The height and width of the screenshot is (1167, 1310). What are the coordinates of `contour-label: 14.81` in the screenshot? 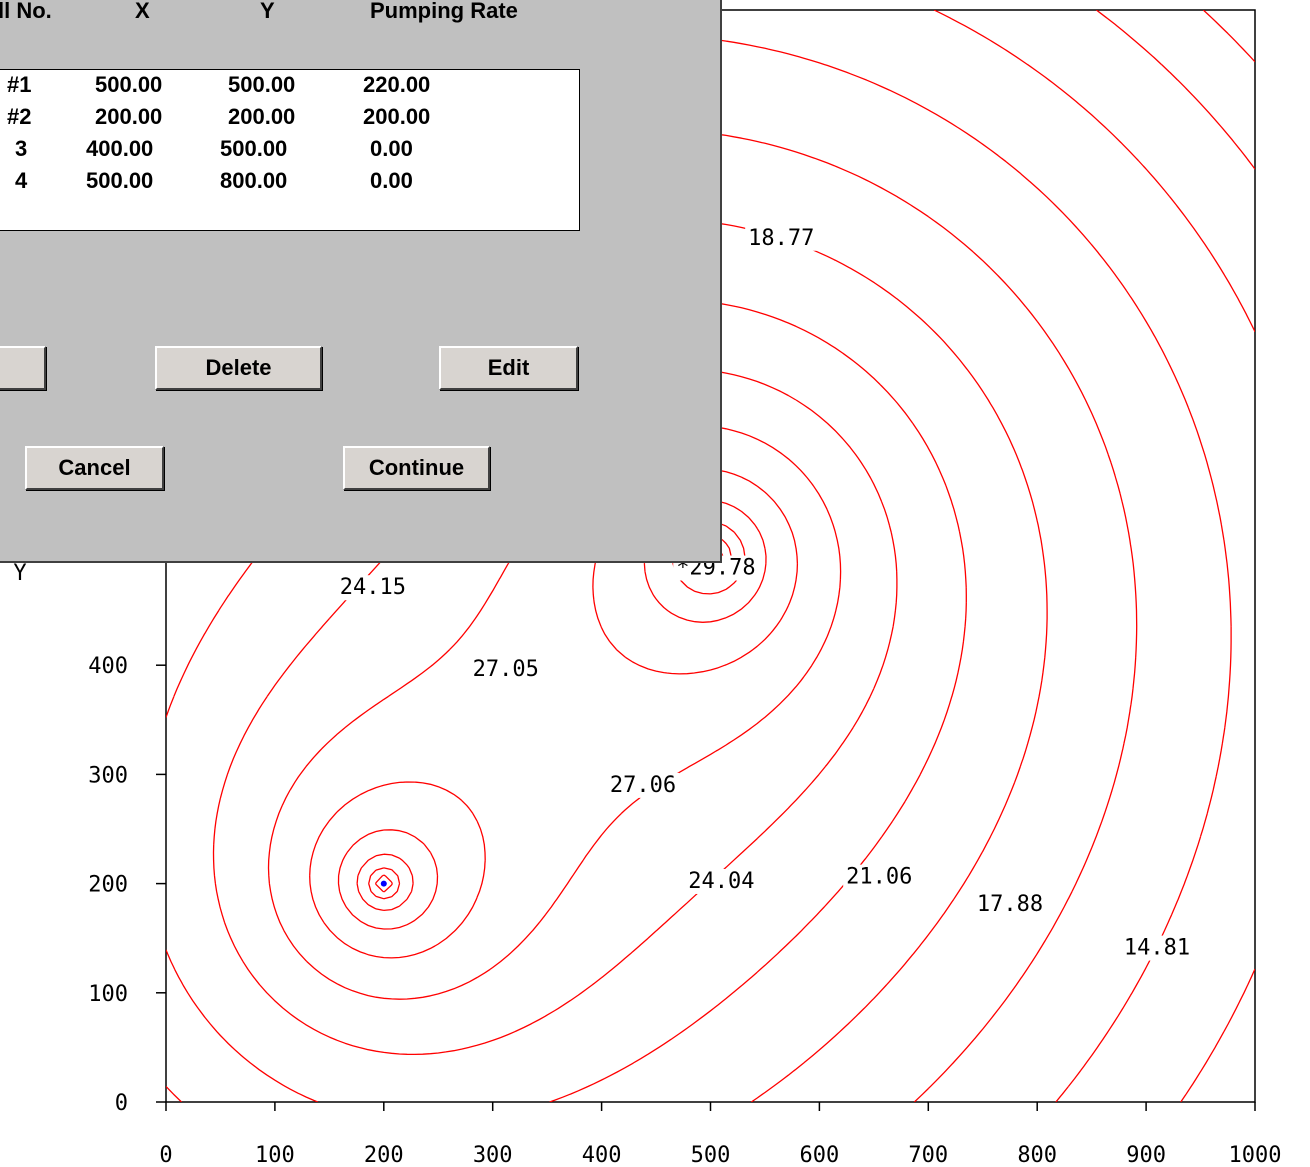 It's located at (1157, 948).